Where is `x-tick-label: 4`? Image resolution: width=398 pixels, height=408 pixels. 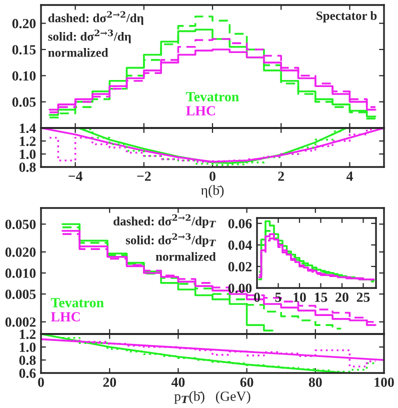 x-tick-label: 4 is located at coordinates (349, 176).